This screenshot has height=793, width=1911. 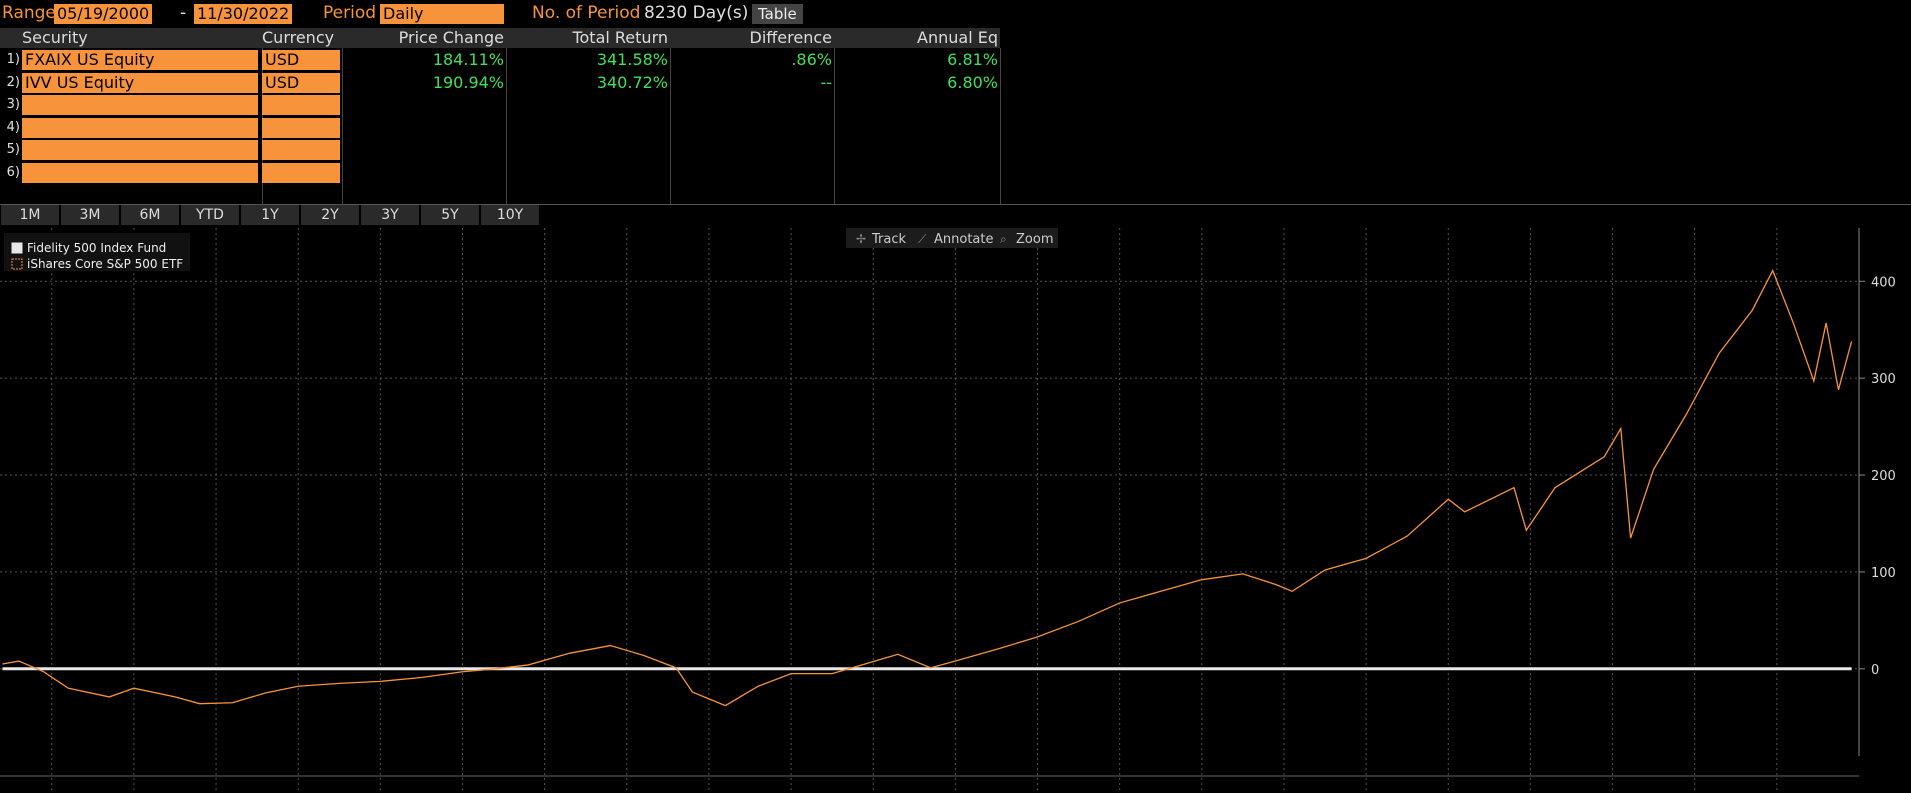 I want to click on column-header: Security, so click(x=141, y=38).